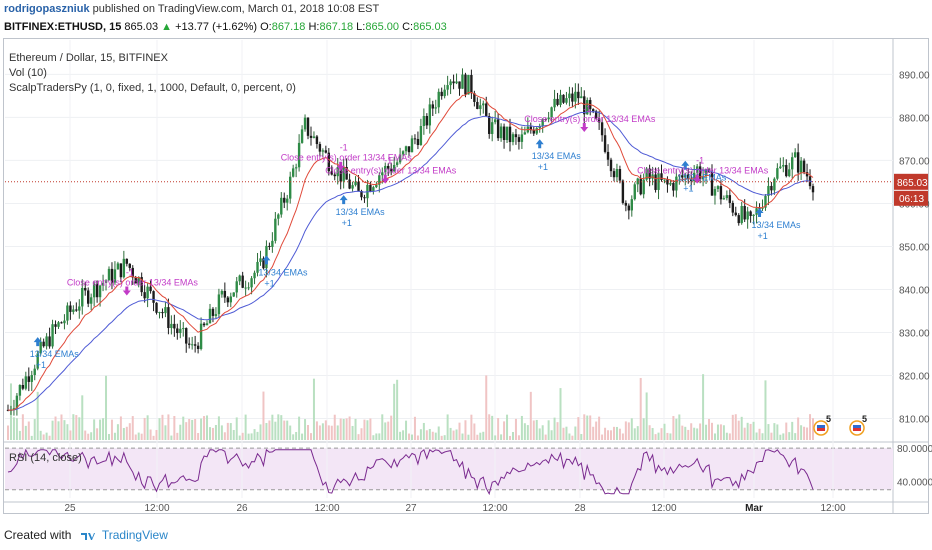 This screenshot has width=932, height=550. Describe the element at coordinates (45, 458) in the screenshot. I see `legend-rsi: RSI (14, close)` at that location.